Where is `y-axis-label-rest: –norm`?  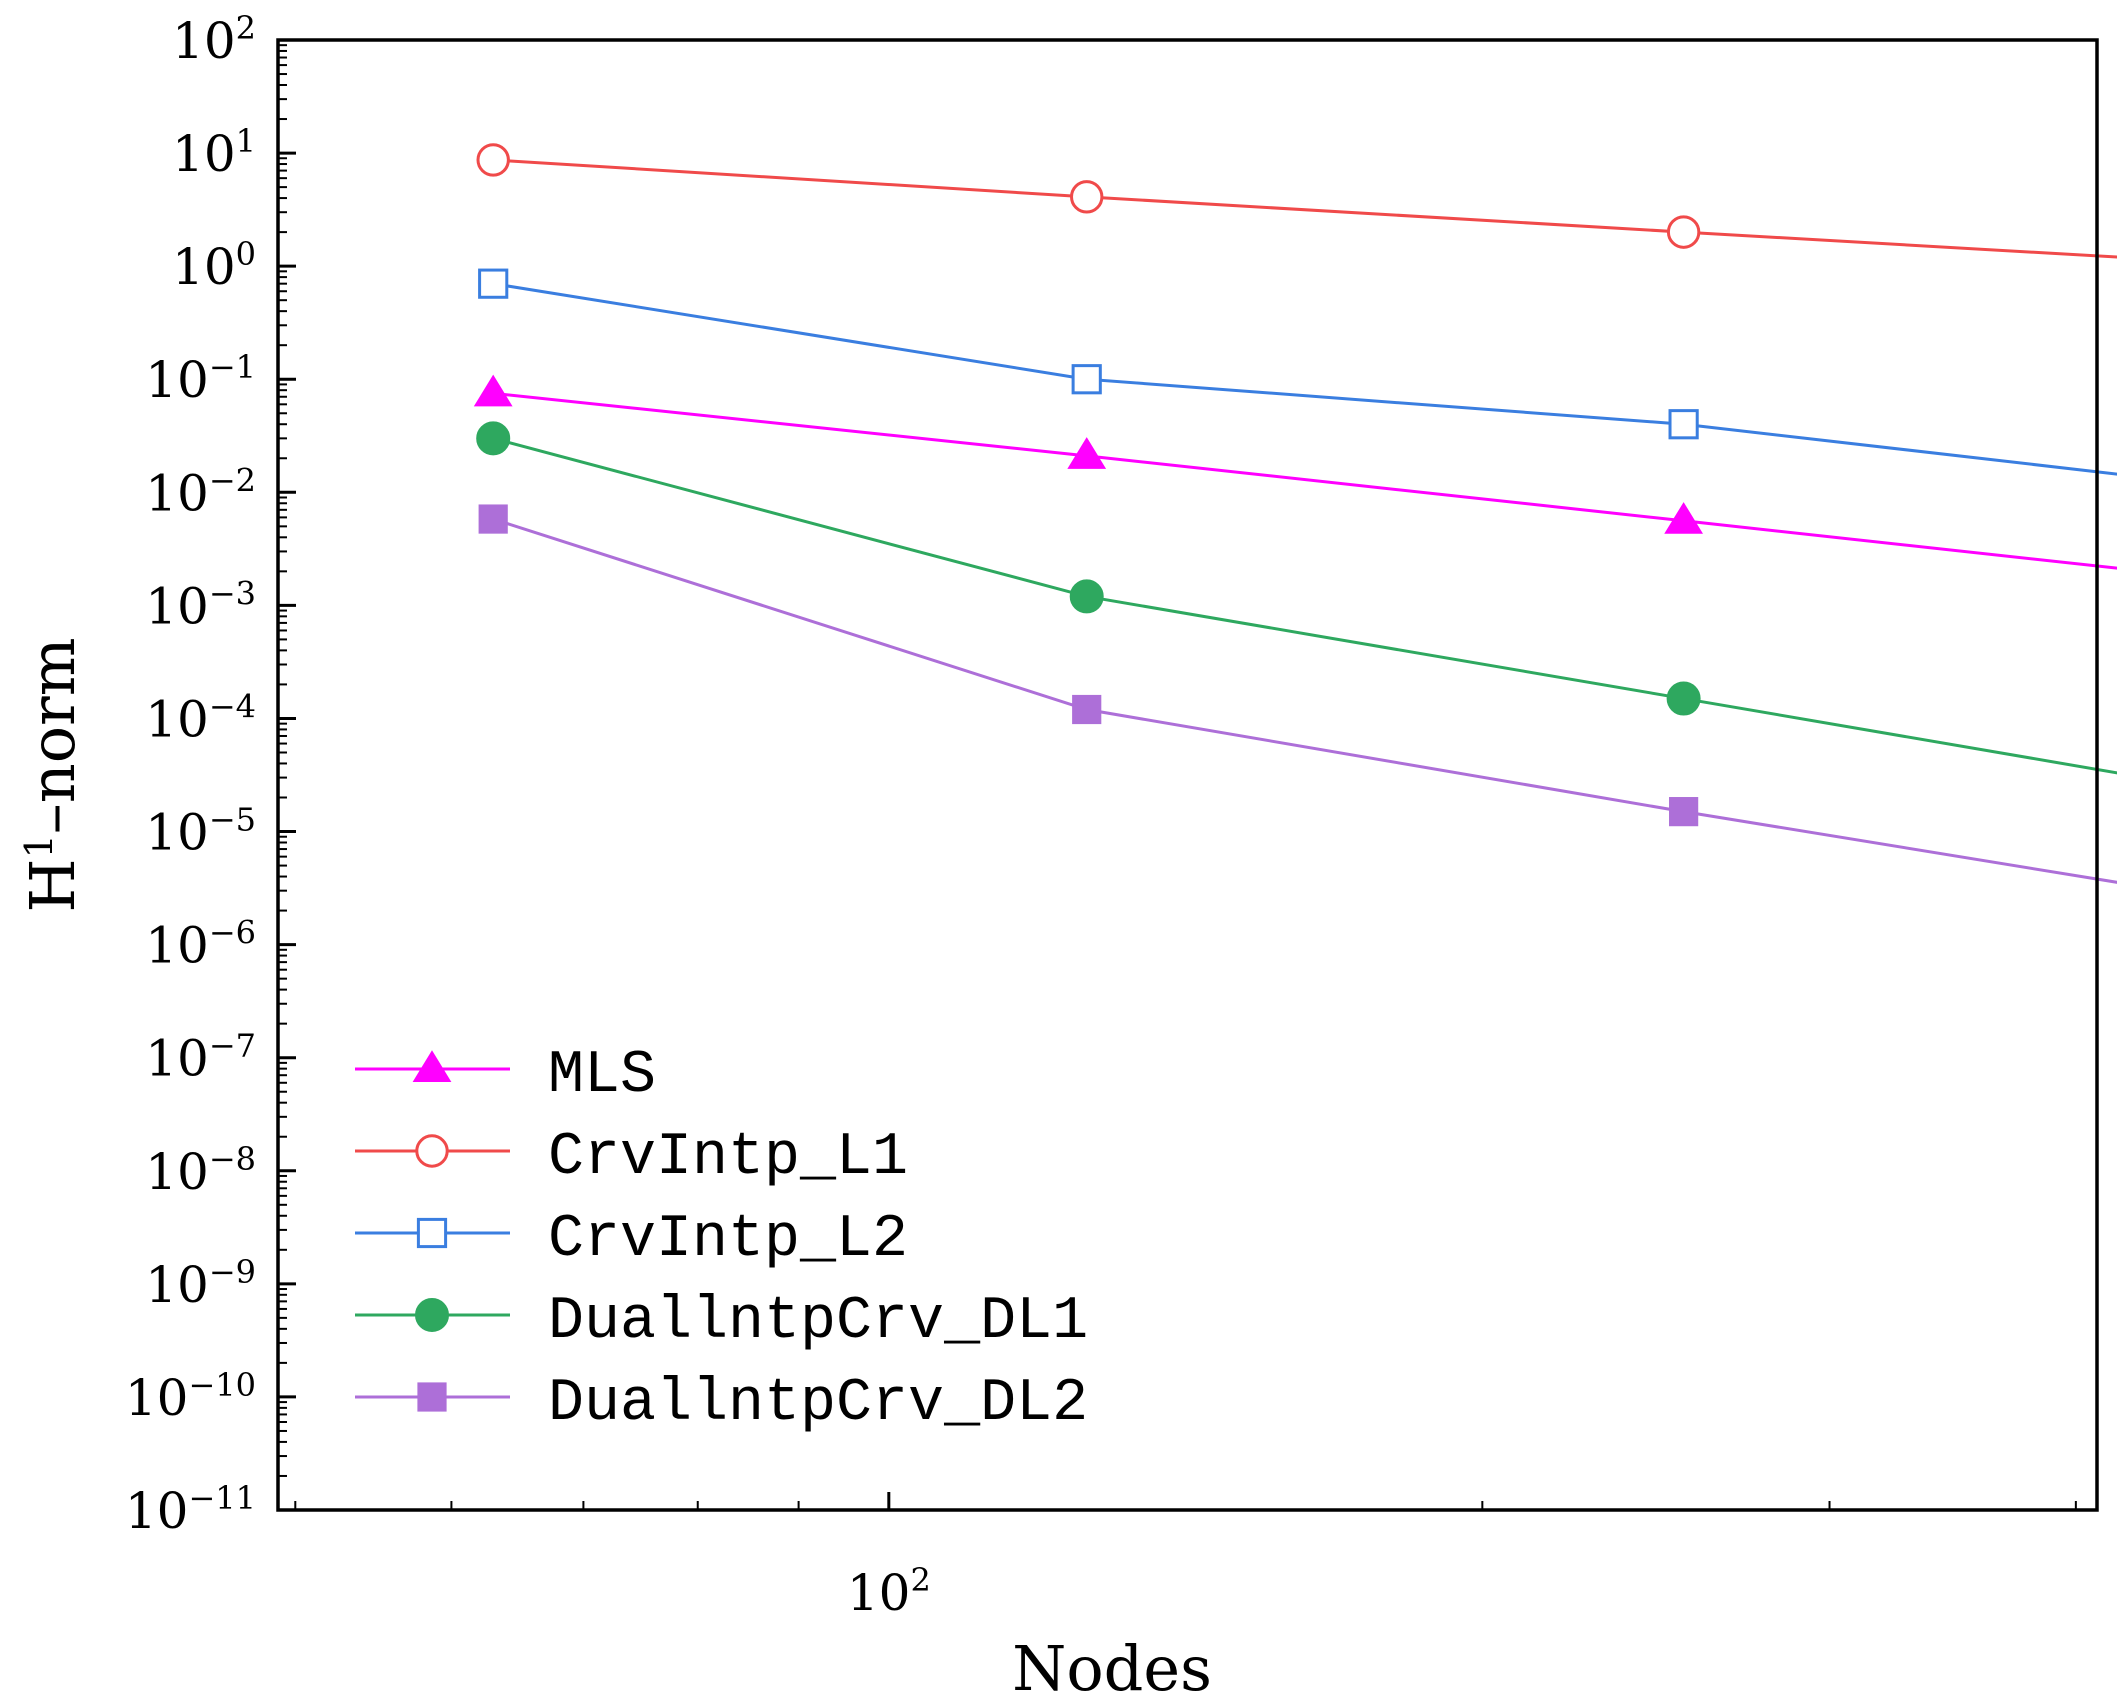
y-axis-label-rest: –norm is located at coordinates (52, 736).